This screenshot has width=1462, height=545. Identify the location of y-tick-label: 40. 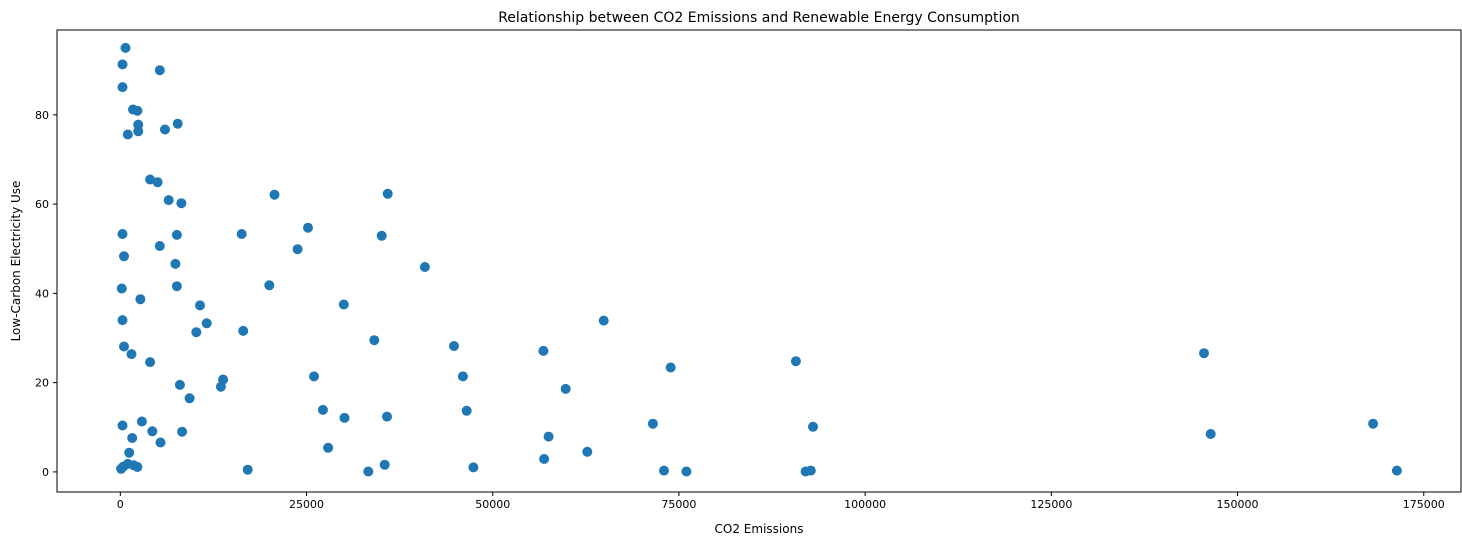
(42, 293).